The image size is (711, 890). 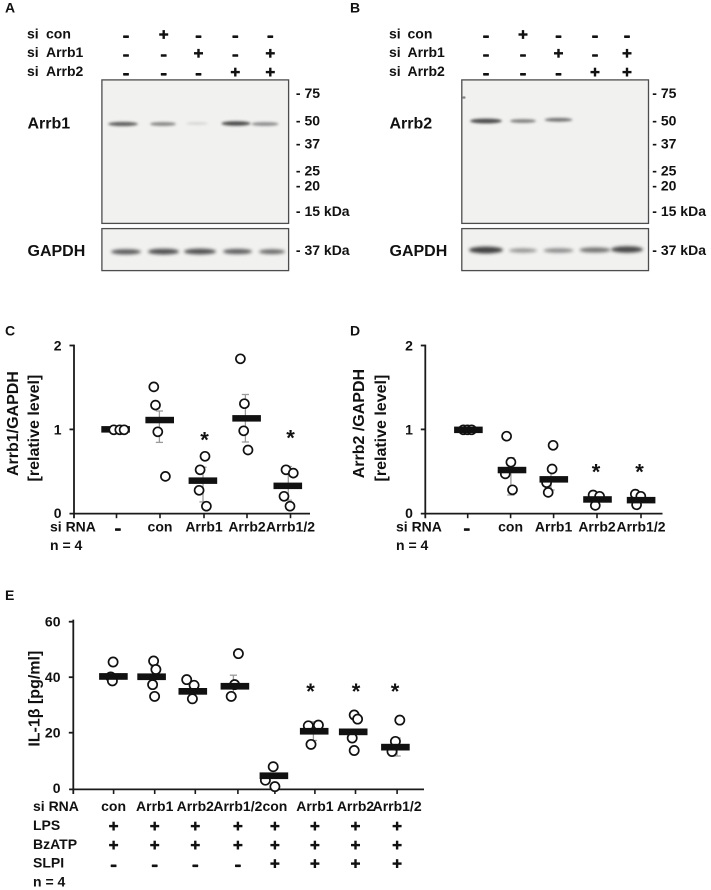 I want to click on svg-text: A, so click(x=10, y=8).